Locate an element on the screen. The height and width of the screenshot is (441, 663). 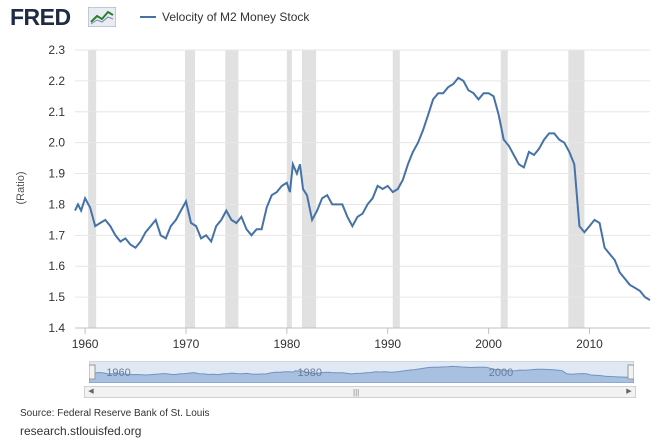
scroll-right-arrow-icon: ▶ is located at coordinates (629, 391).